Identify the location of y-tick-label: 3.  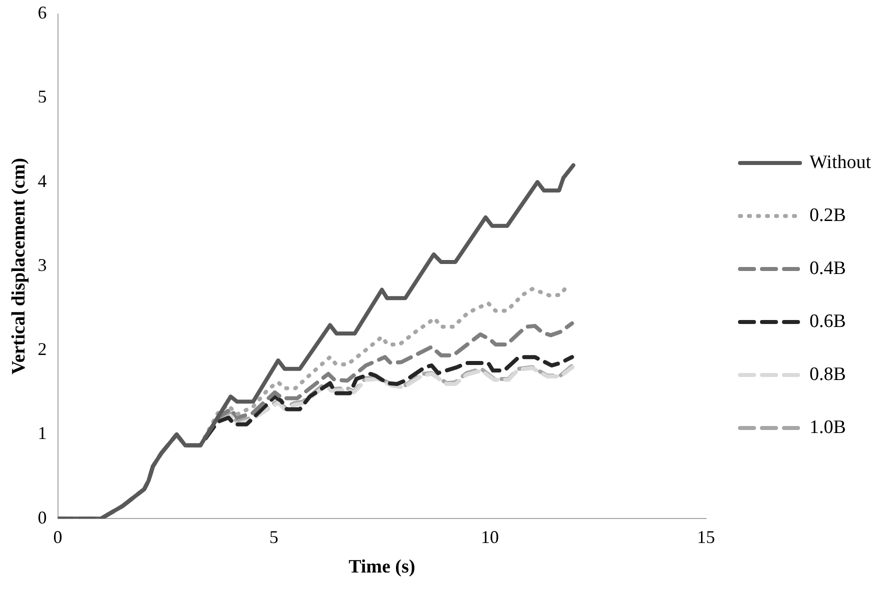
(42, 264).